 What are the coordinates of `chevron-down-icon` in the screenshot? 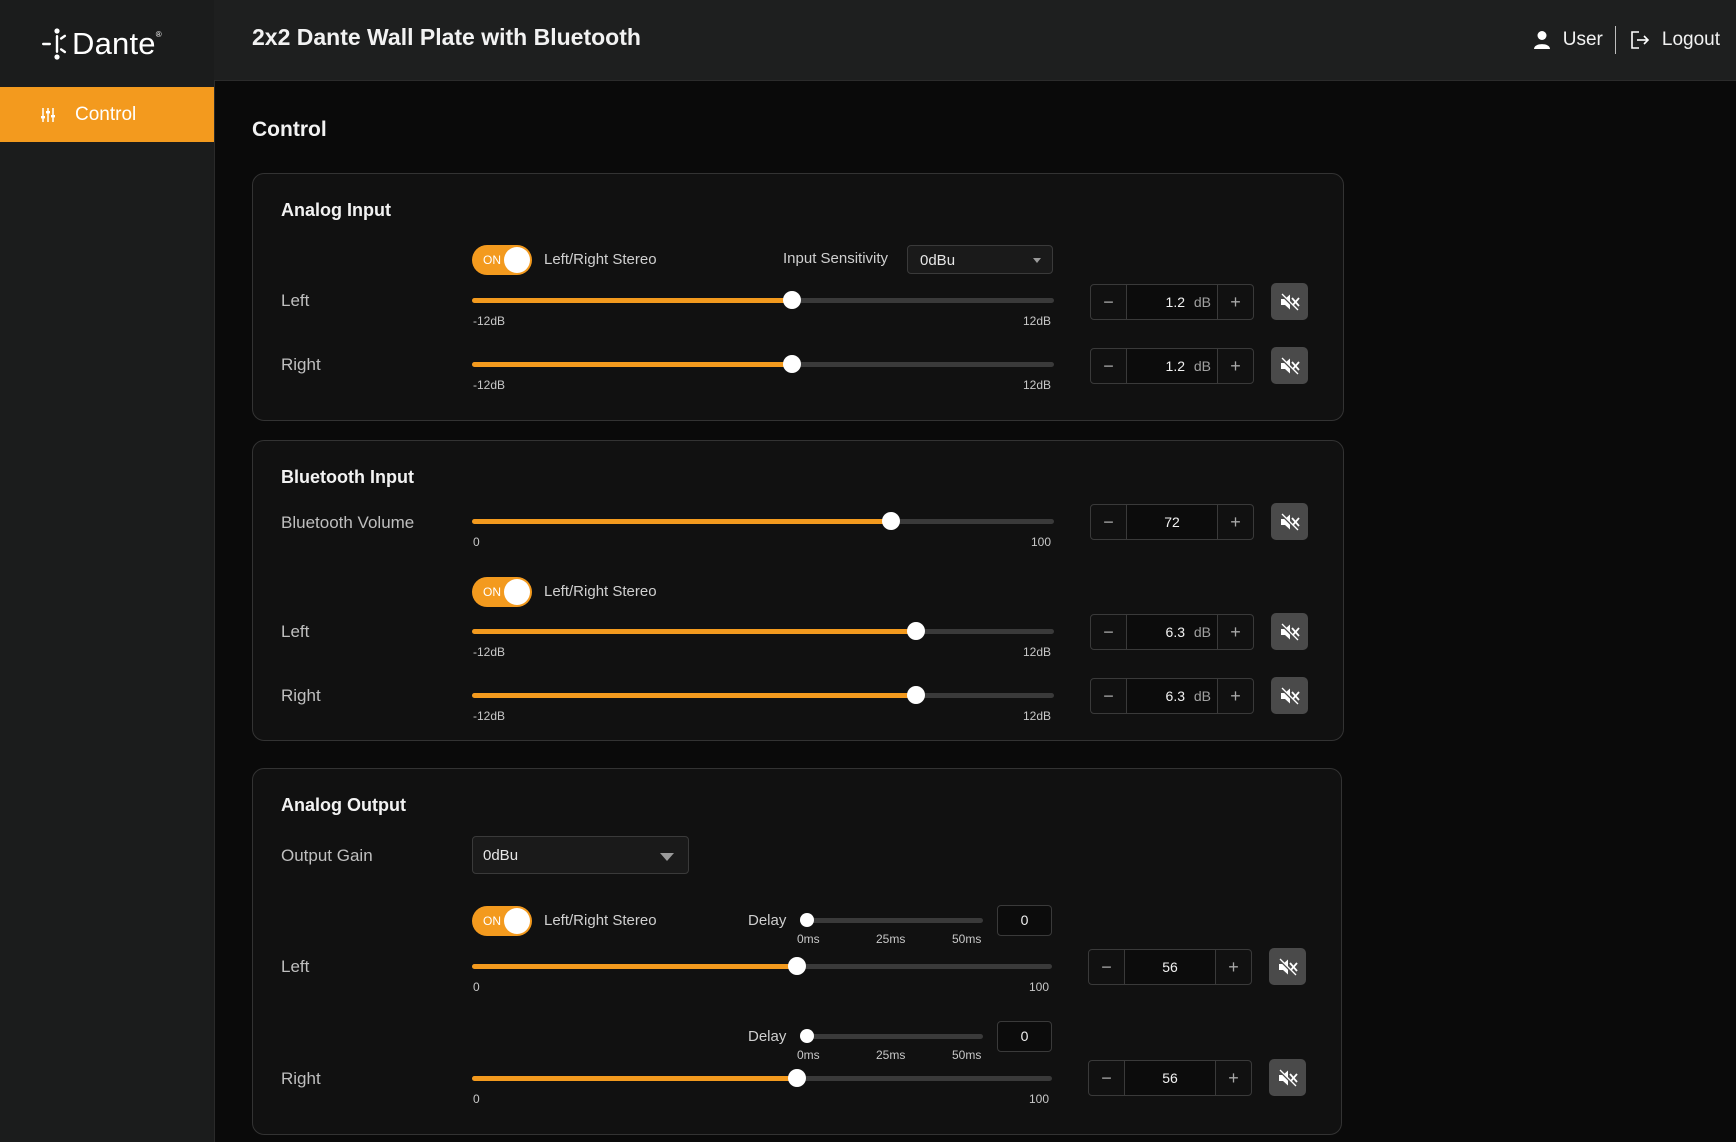 It's located at (1037, 260).